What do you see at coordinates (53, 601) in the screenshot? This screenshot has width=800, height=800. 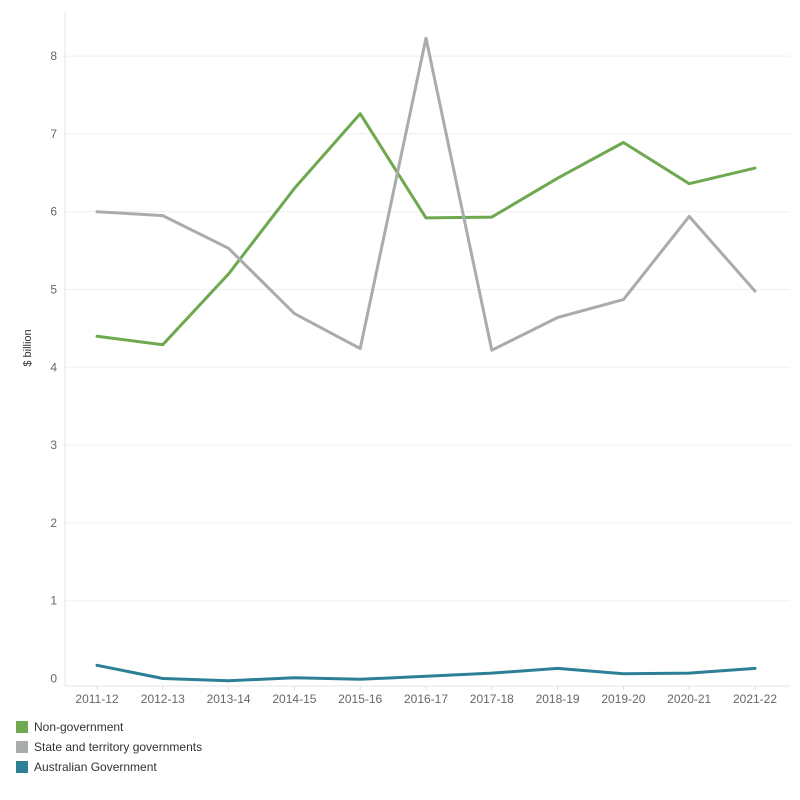 I see `y-tick-label: 1` at bounding box center [53, 601].